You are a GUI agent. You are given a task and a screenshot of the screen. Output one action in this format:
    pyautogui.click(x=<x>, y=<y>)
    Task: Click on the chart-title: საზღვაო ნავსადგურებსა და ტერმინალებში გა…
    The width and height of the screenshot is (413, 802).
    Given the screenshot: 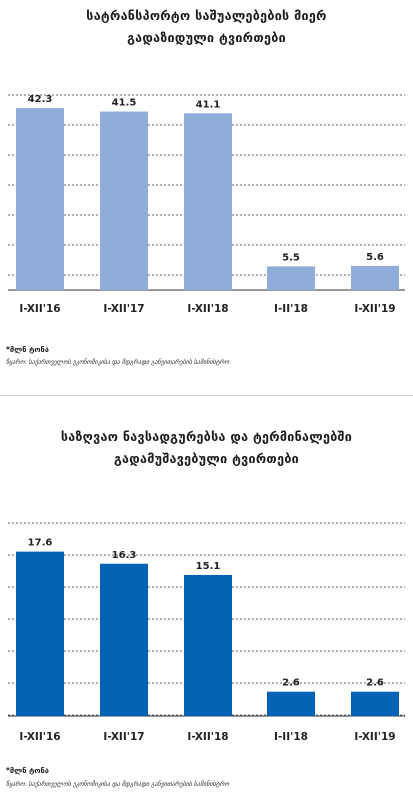 What is the action you would take?
    pyautogui.click(x=206, y=448)
    